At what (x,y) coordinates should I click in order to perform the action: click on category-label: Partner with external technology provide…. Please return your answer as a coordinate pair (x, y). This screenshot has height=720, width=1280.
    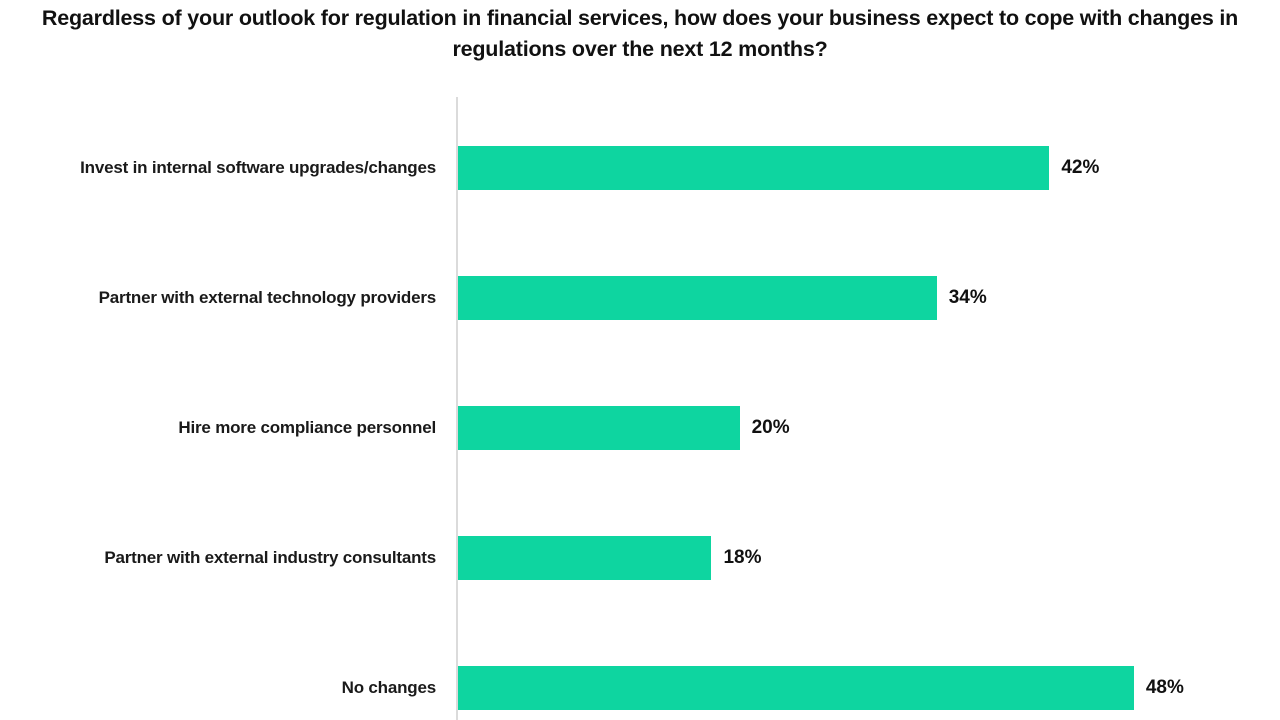
    Looking at the image, I should click on (267, 297).